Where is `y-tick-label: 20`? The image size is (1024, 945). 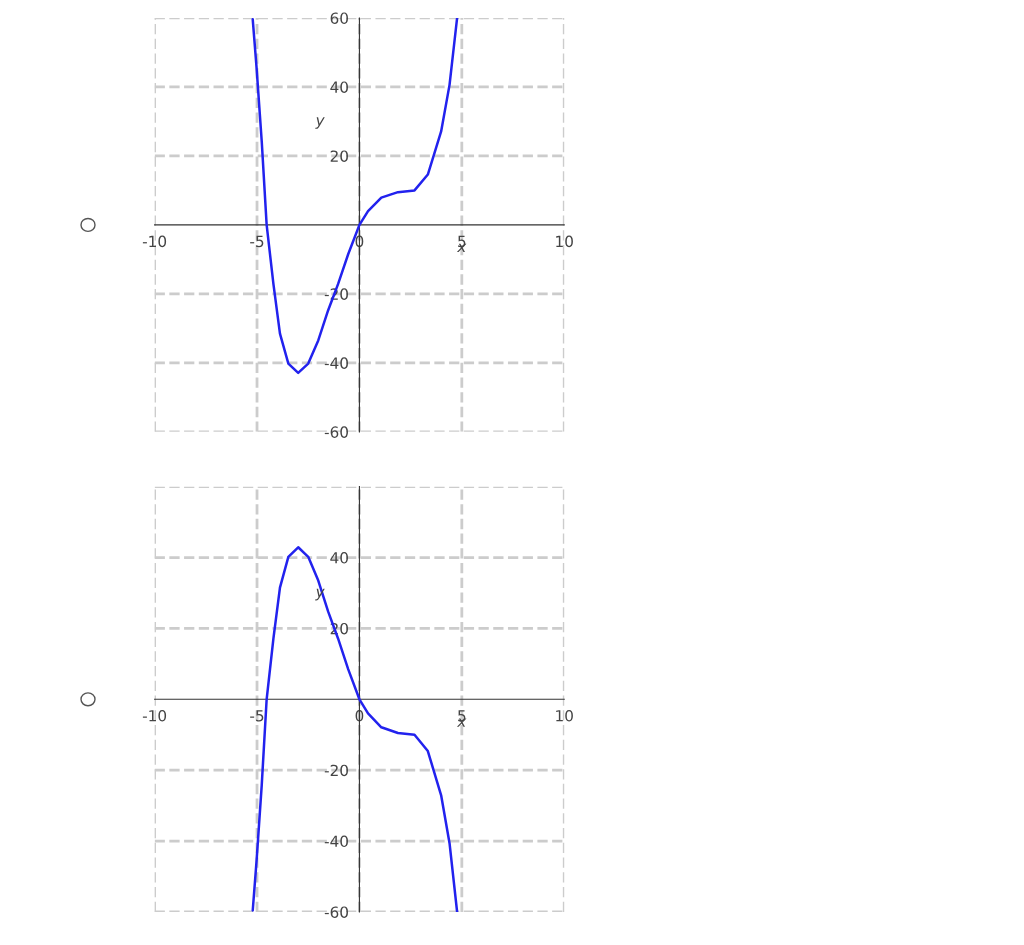
y-tick-label: 20 is located at coordinates (339, 156).